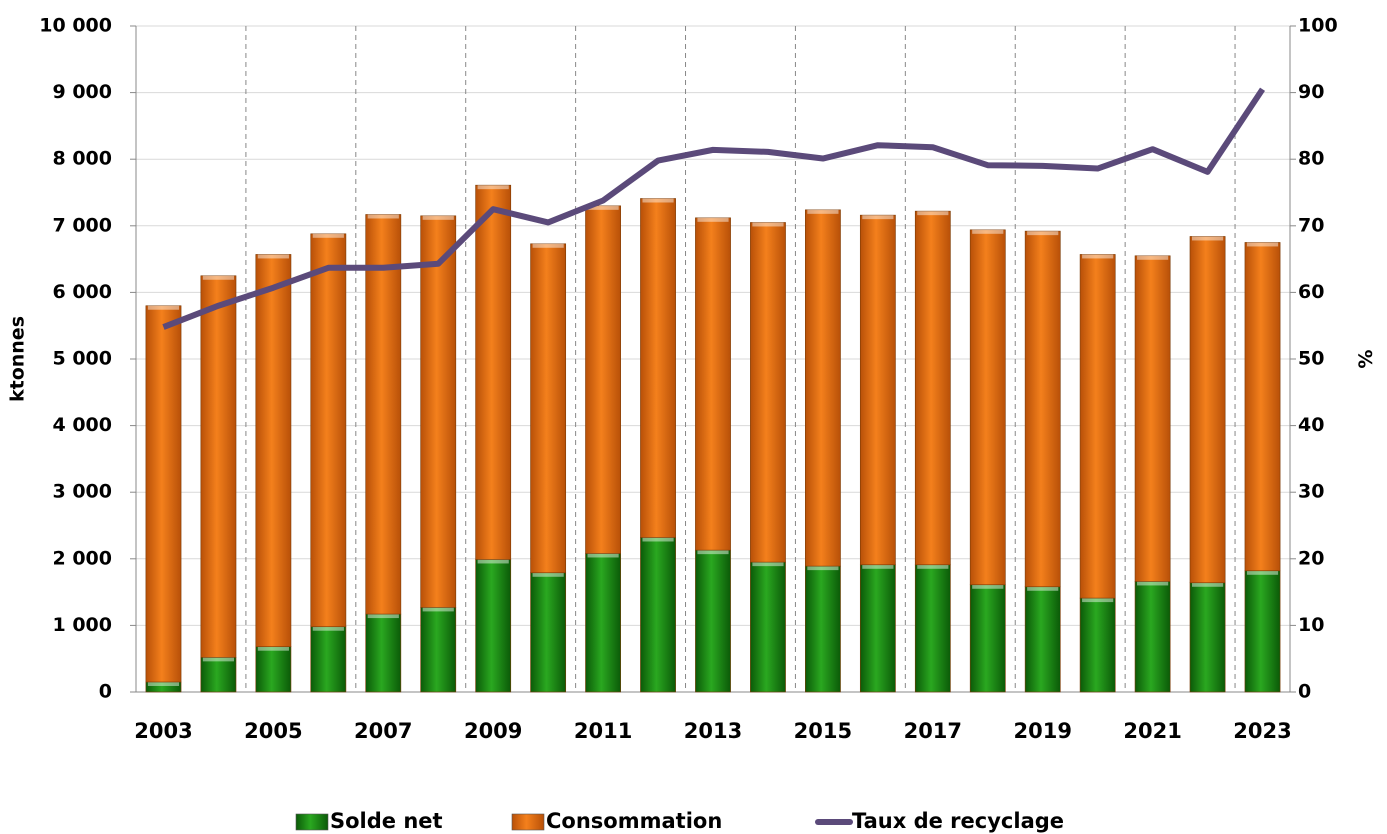  Describe the element at coordinates (1311, 225) in the screenshot. I see `y2-tick-label: 70` at that location.